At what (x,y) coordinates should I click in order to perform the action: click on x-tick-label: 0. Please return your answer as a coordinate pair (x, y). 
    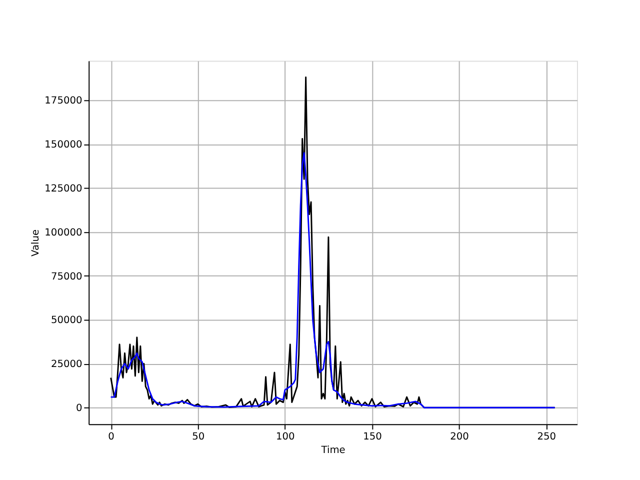
    Looking at the image, I should click on (111, 436).